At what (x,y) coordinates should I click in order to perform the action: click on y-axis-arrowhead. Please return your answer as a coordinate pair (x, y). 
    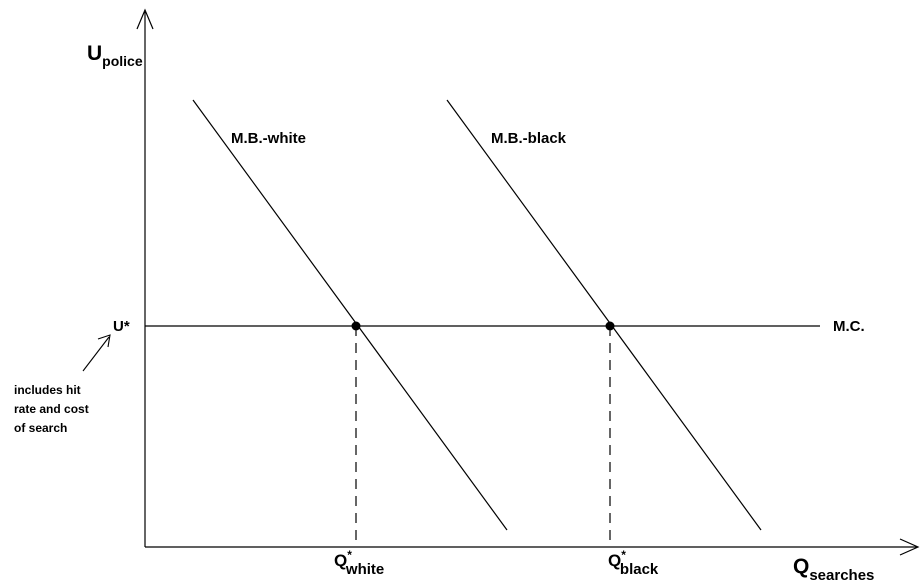
    Looking at the image, I should click on (145, 19).